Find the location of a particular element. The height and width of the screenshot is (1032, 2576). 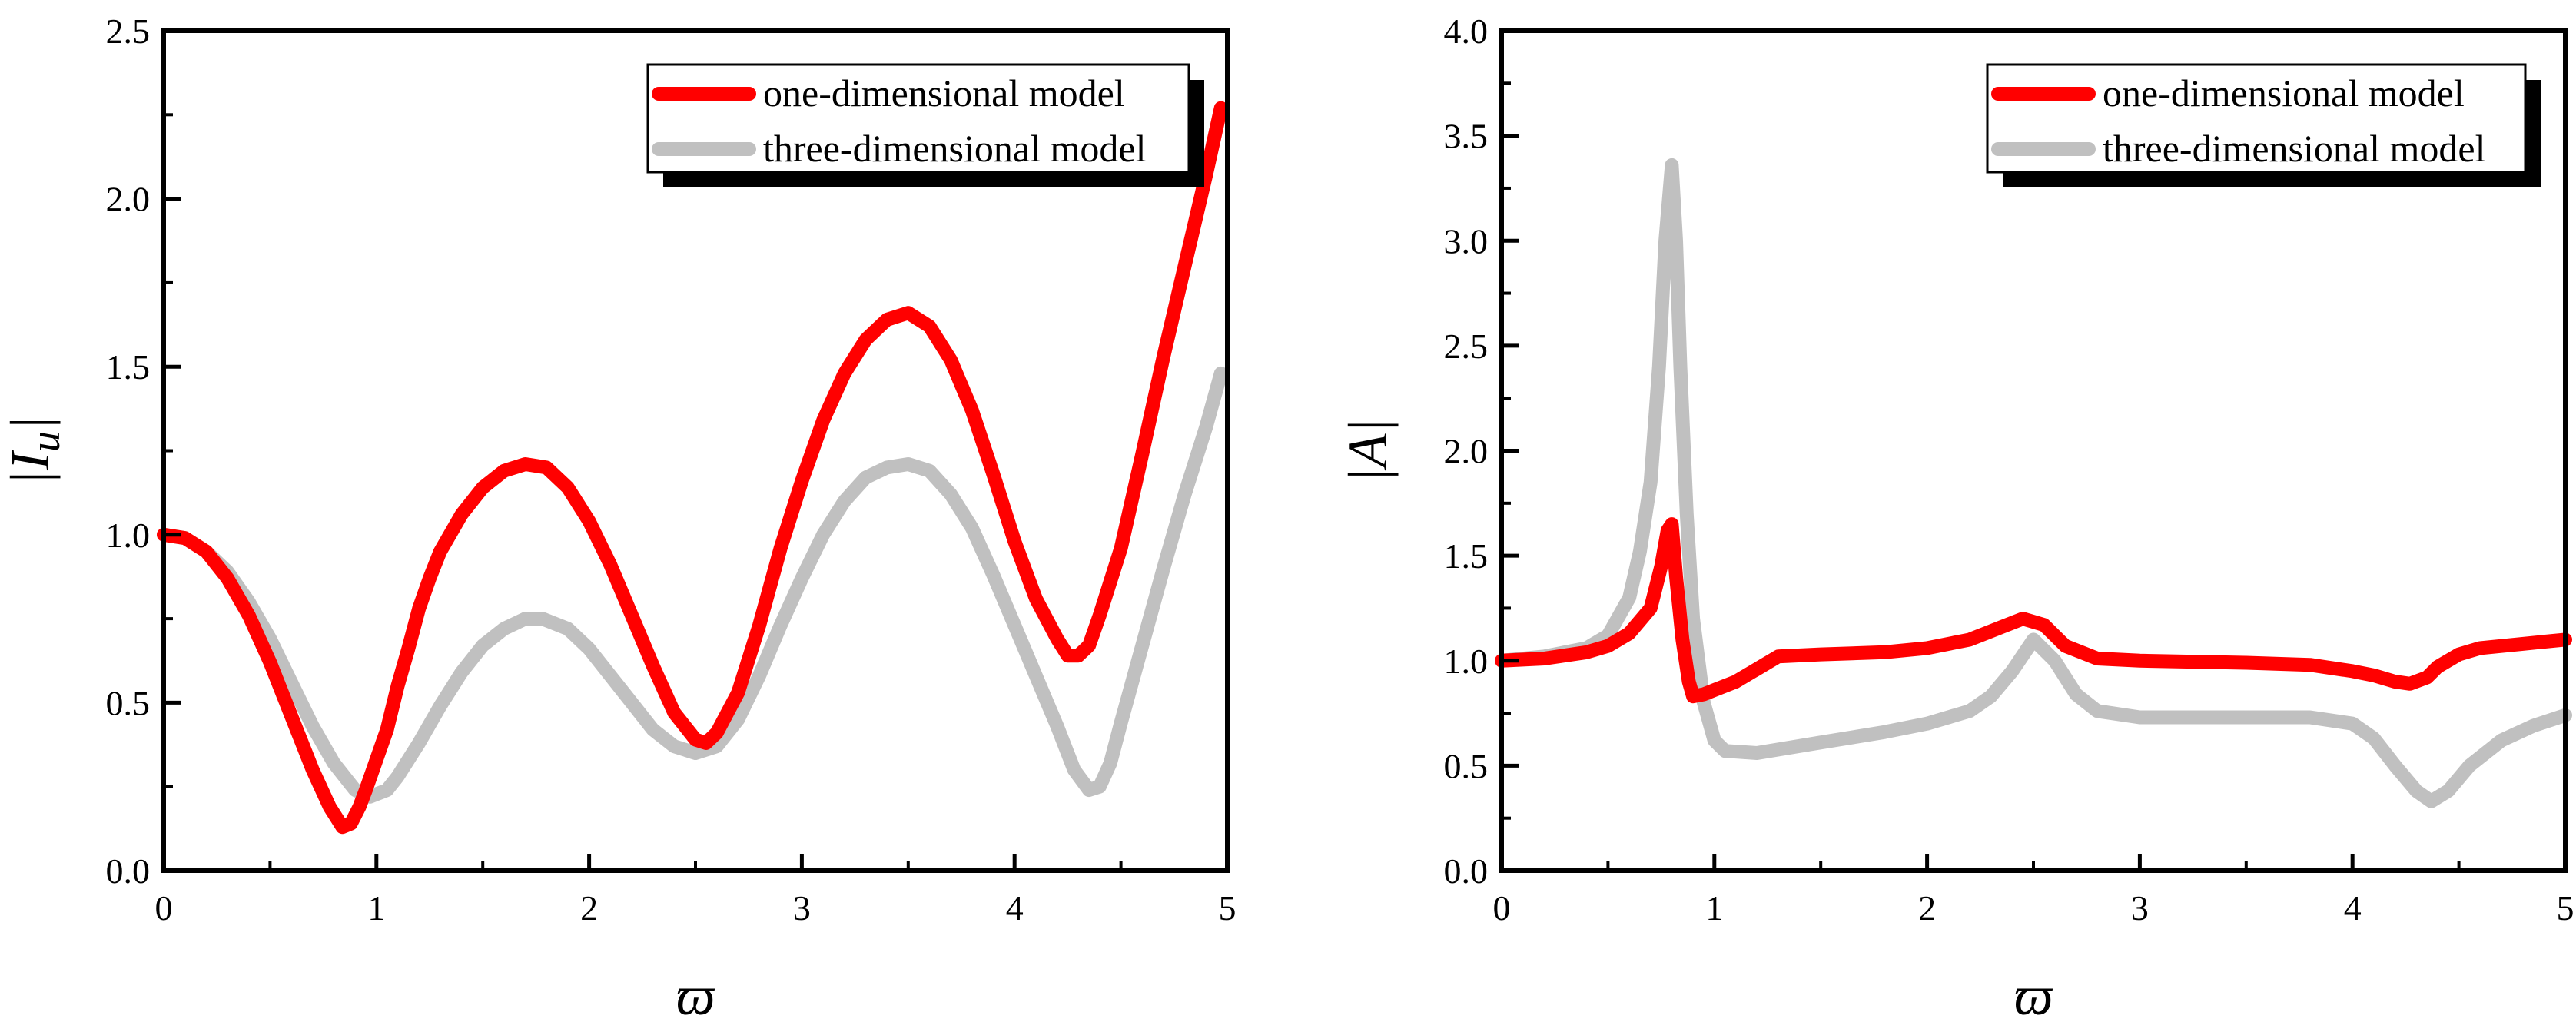

y-axis-label: |Iu| is located at coordinates (34, 451).